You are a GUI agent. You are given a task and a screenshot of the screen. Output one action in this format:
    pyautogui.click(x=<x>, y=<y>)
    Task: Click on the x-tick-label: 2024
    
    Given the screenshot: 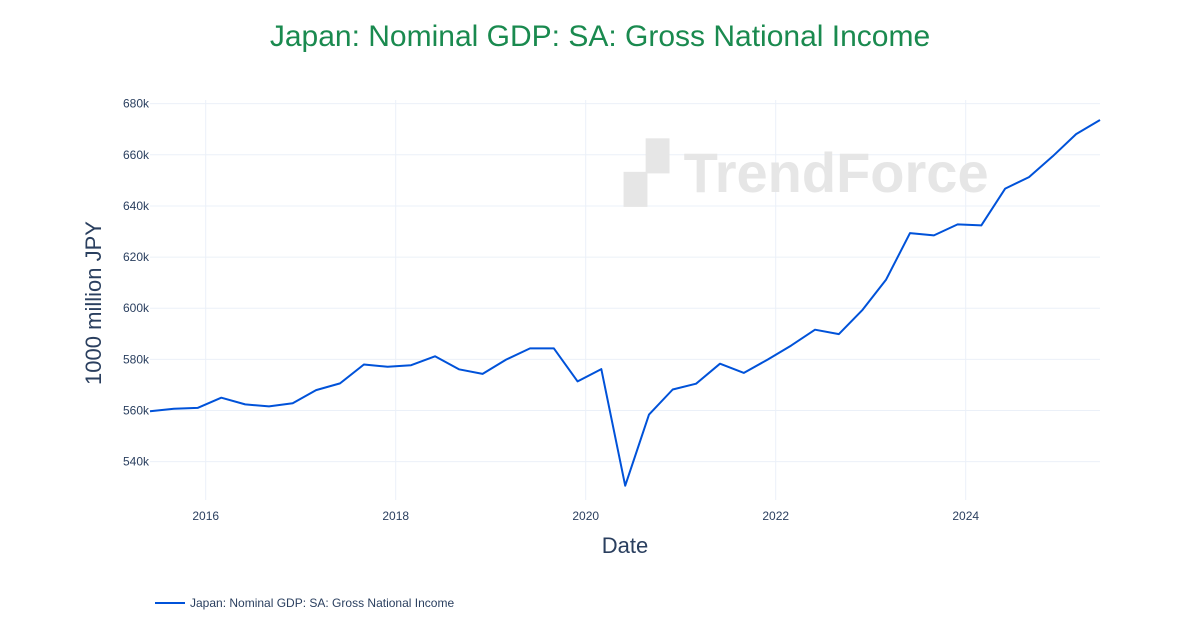 What is the action you would take?
    pyautogui.click(x=965, y=516)
    